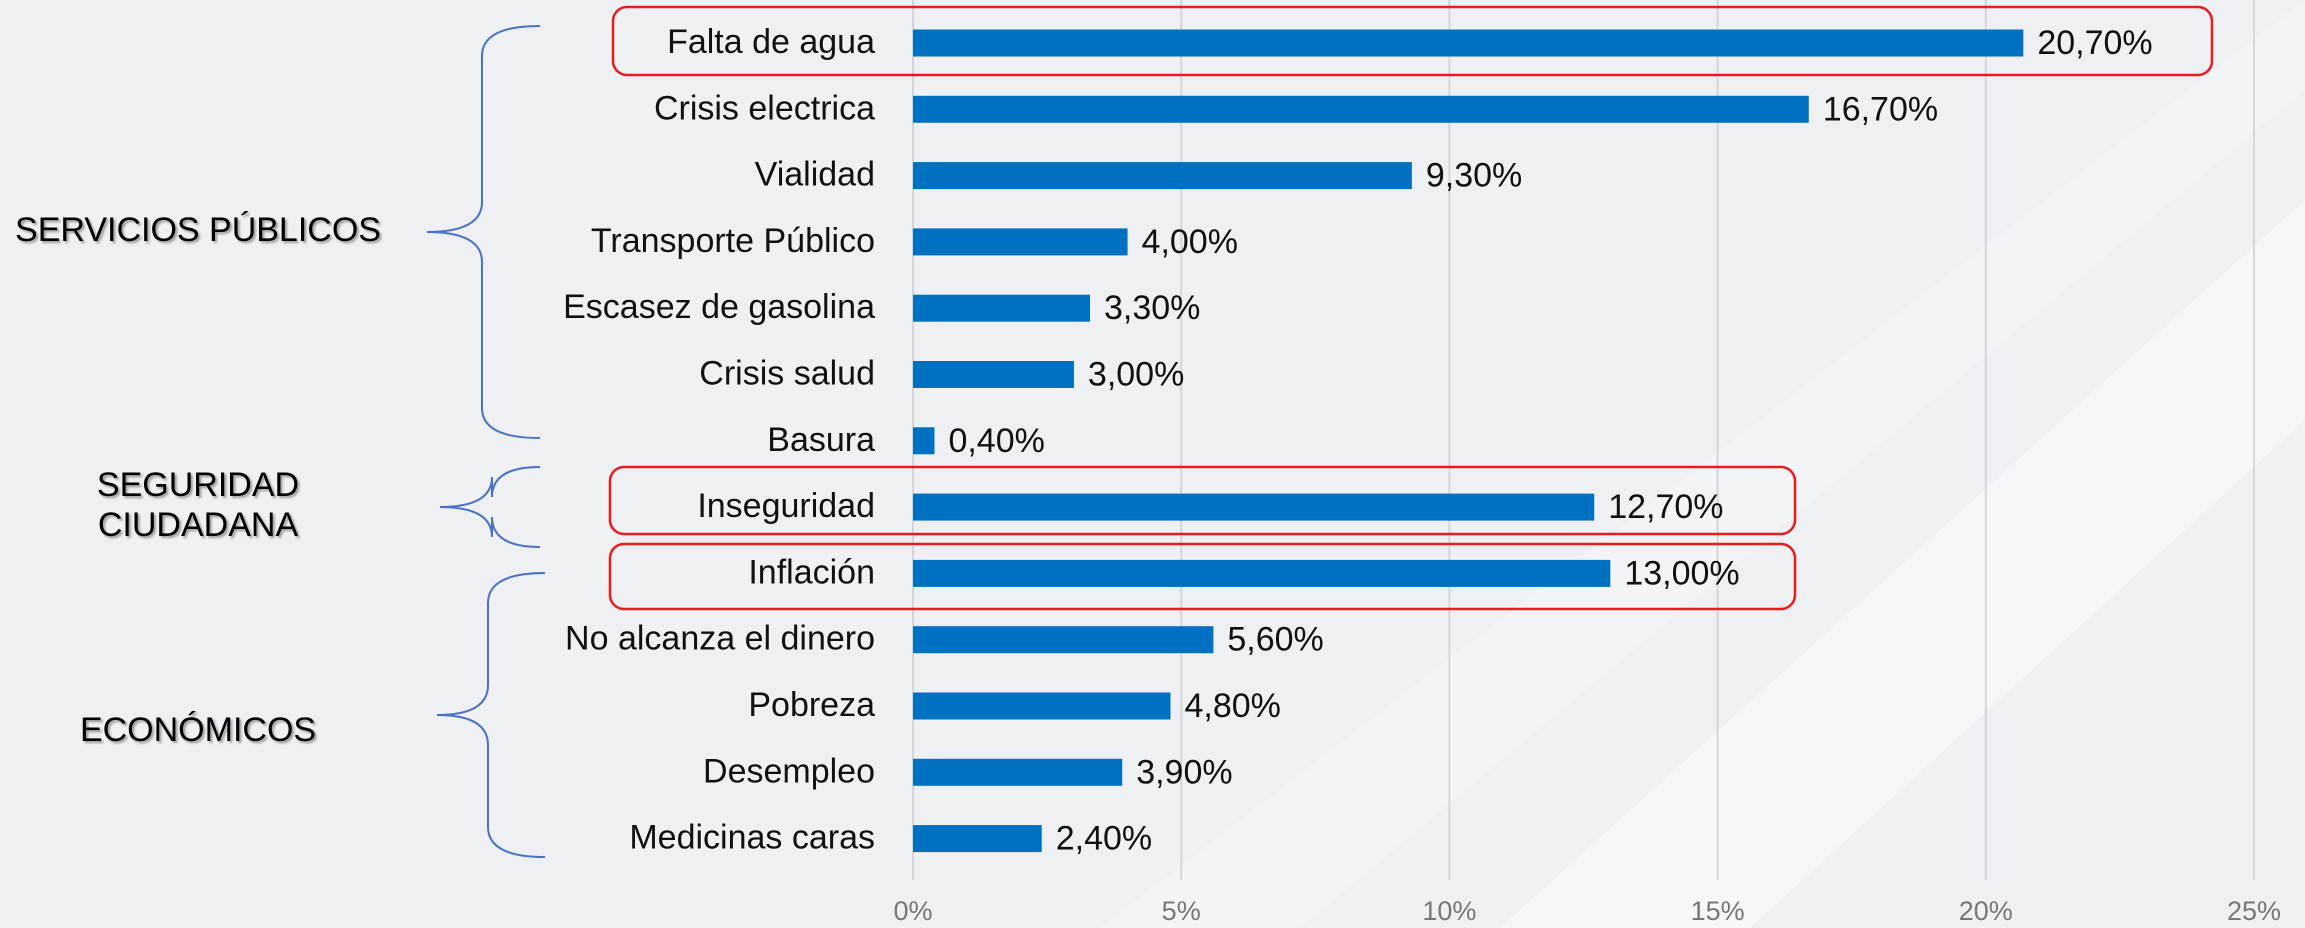 Image resolution: width=2305 pixels, height=928 pixels. What do you see at coordinates (1184, 772) in the screenshot?
I see `value-label: 3,90%` at bounding box center [1184, 772].